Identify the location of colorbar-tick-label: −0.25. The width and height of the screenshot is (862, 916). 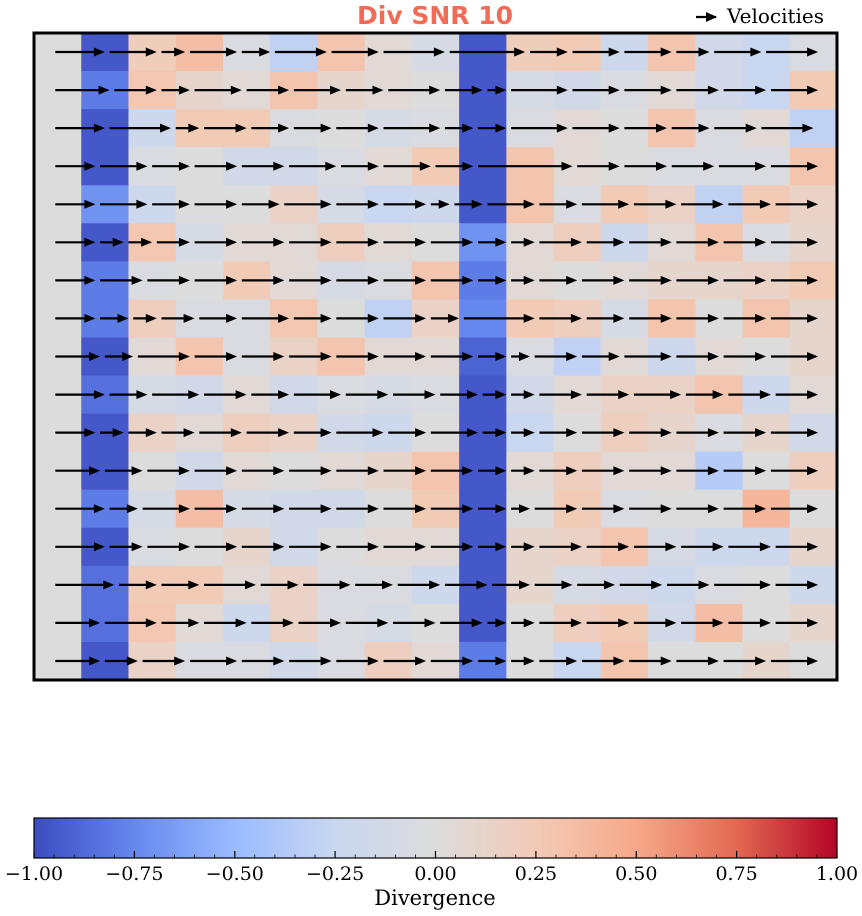
(335, 874).